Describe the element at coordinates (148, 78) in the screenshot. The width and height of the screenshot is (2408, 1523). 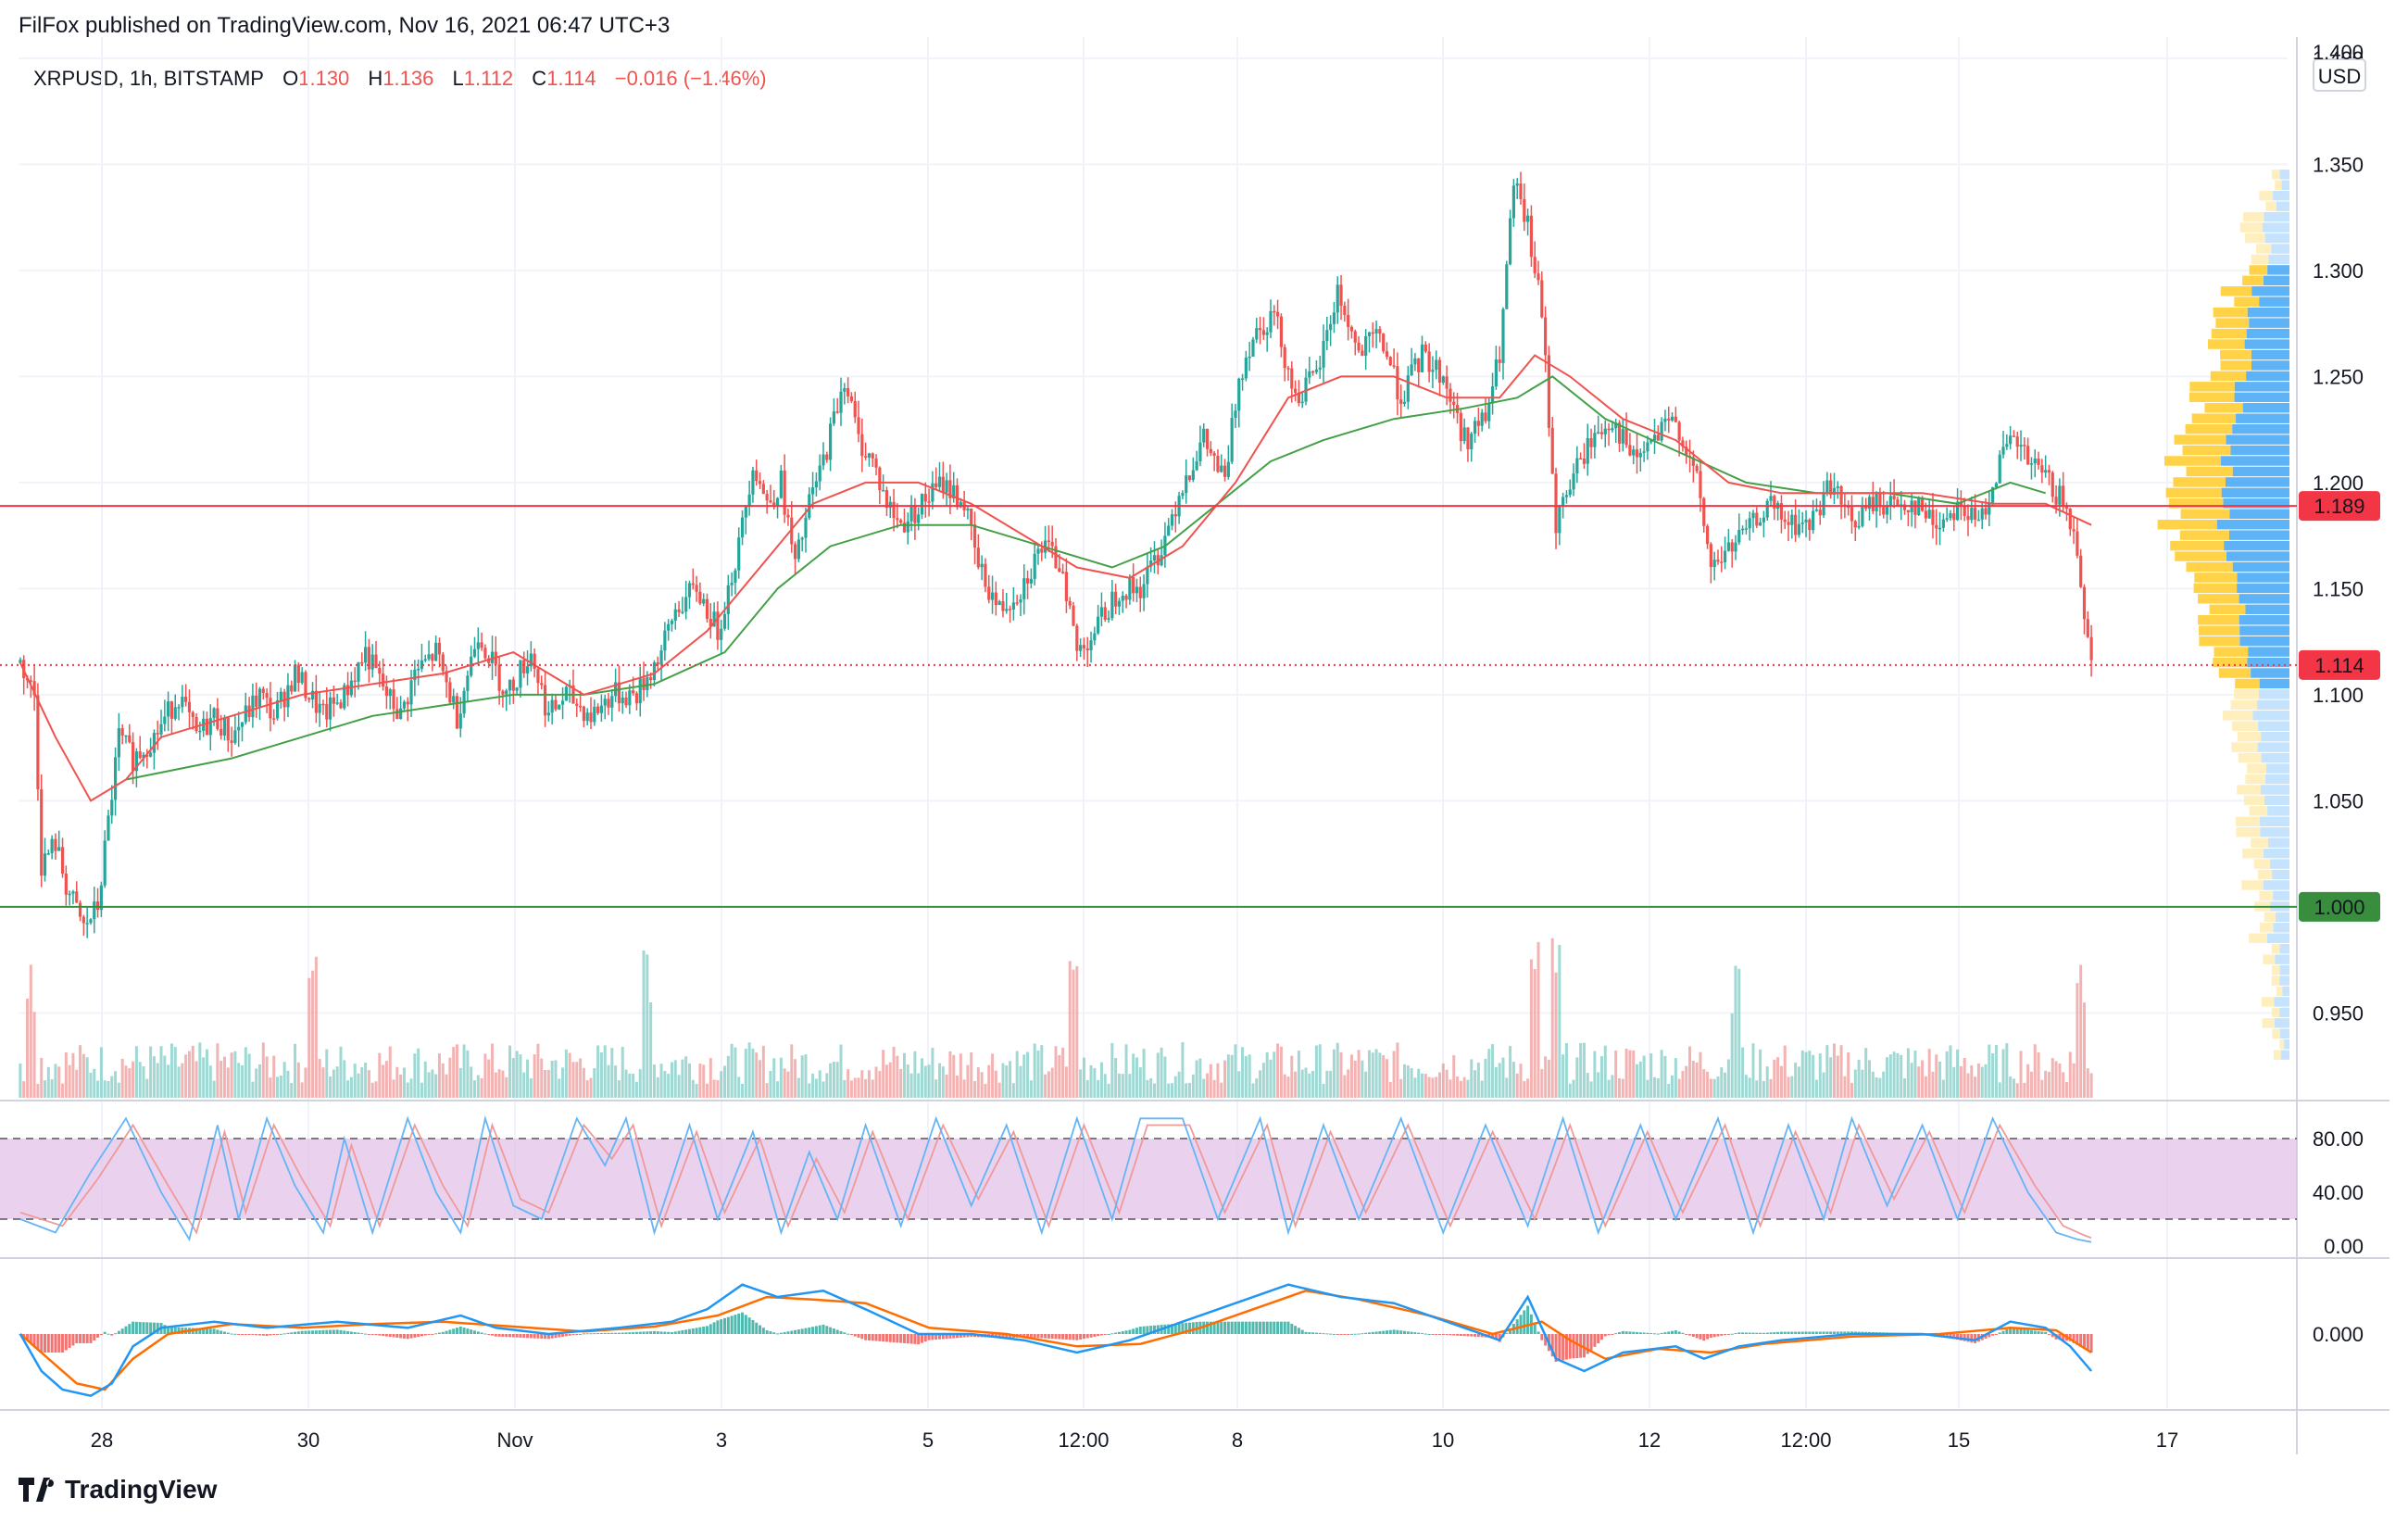
I see `symbol-name: XRPUSD, 1h, BITSTAMP` at that location.